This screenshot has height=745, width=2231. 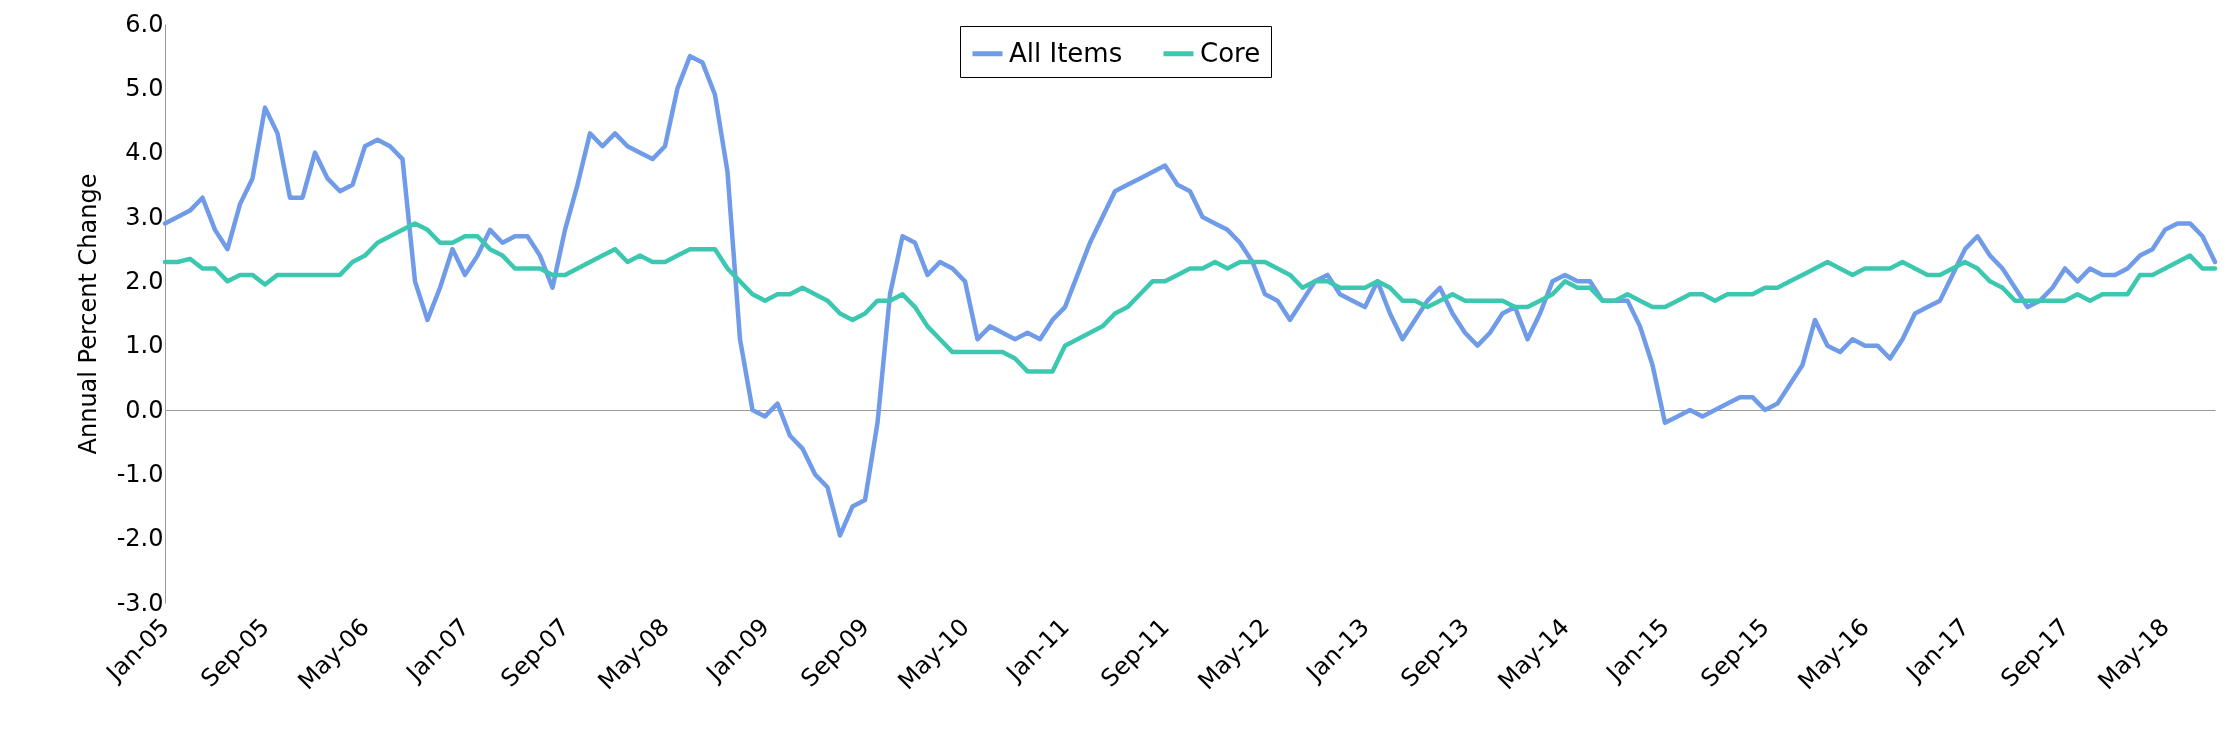 What do you see at coordinates (140, 602) in the screenshot?
I see `y-tick-label: -3.0` at bounding box center [140, 602].